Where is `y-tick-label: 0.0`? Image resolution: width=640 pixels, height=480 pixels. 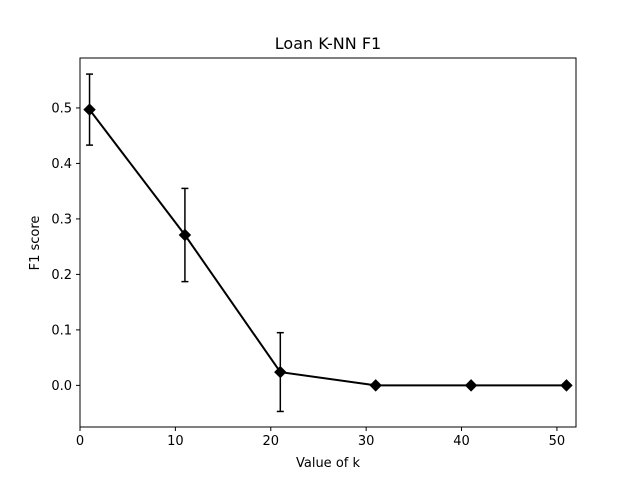
y-tick-label: 0.0 is located at coordinates (61, 386).